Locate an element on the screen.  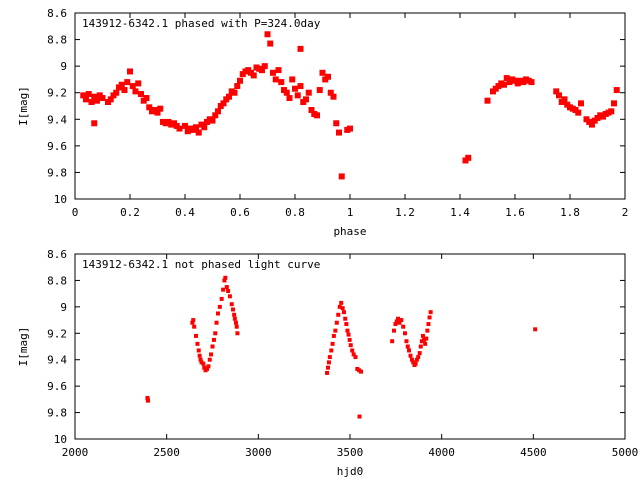
x-tick-label: 0.4 is located at coordinates (185, 212).